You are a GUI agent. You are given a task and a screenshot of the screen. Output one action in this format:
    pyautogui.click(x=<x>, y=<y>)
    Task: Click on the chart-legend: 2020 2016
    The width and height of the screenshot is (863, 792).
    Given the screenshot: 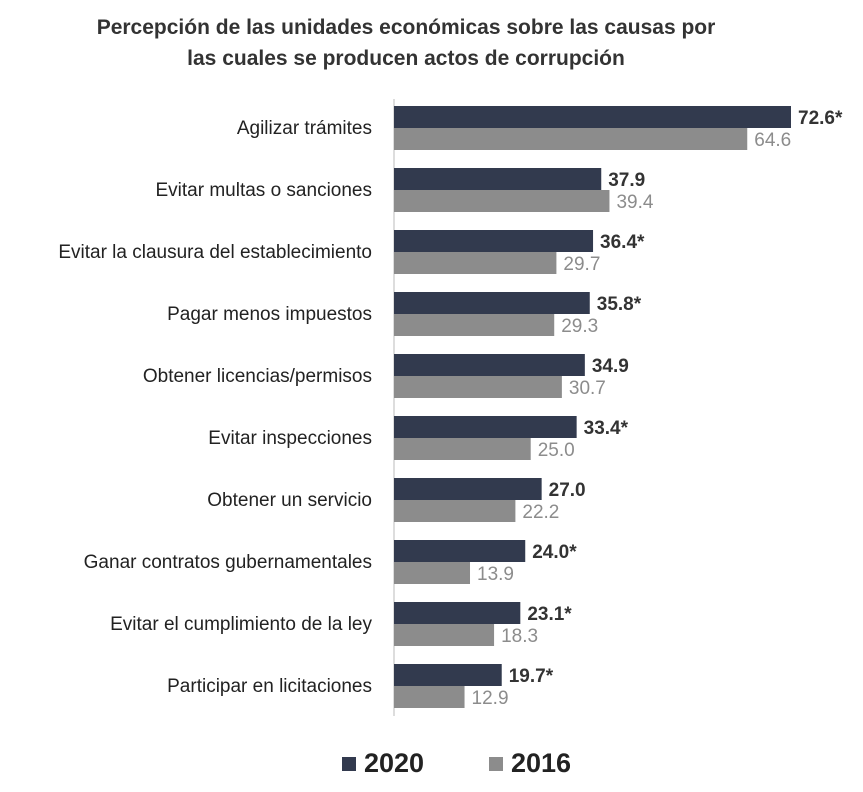 What is the action you would take?
    pyautogui.click(x=431, y=766)
    